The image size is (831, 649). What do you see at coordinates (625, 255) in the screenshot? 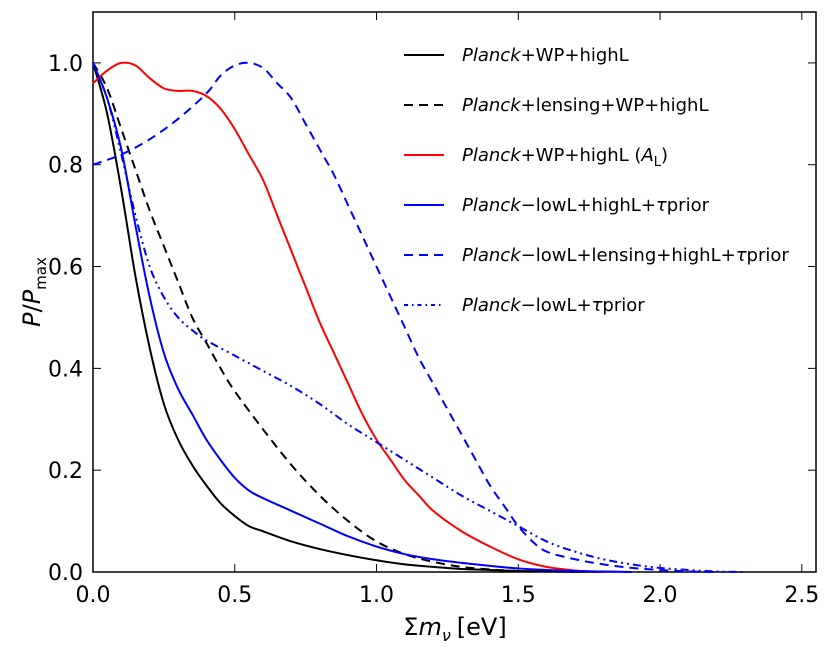
I see `legend-entry: Planck−lowL+lensing+highL+τprior` at bounding box center [625, 255].